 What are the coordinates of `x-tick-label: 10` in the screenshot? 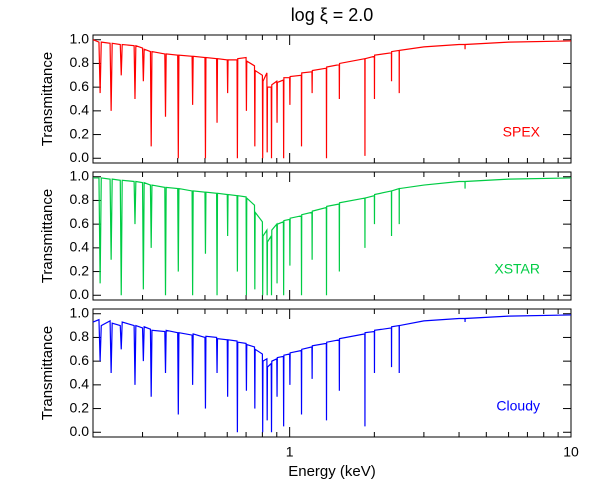 It's located at (571, 452).